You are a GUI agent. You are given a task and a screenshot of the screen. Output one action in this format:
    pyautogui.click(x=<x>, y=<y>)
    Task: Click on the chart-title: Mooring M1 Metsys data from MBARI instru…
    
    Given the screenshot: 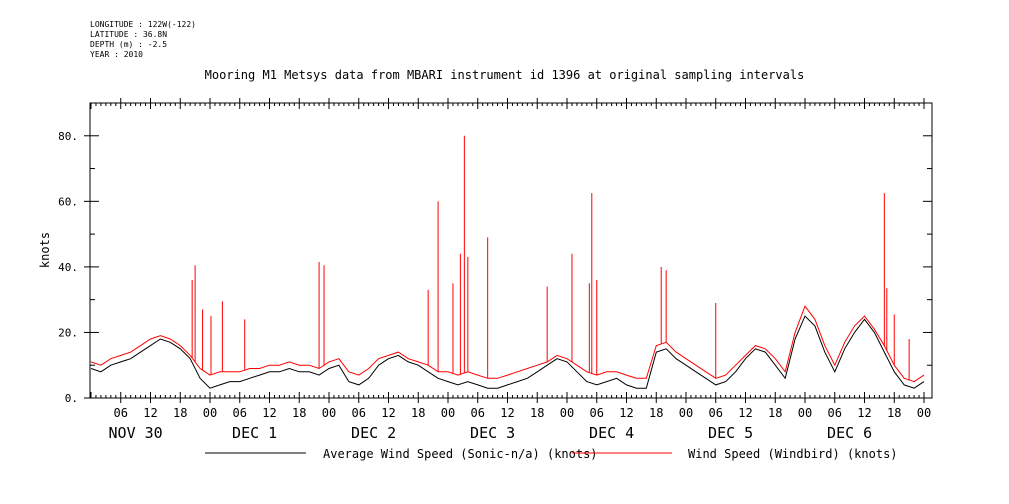 What is the action you would take?
    pyautogui.click(x=504, y=75)
    